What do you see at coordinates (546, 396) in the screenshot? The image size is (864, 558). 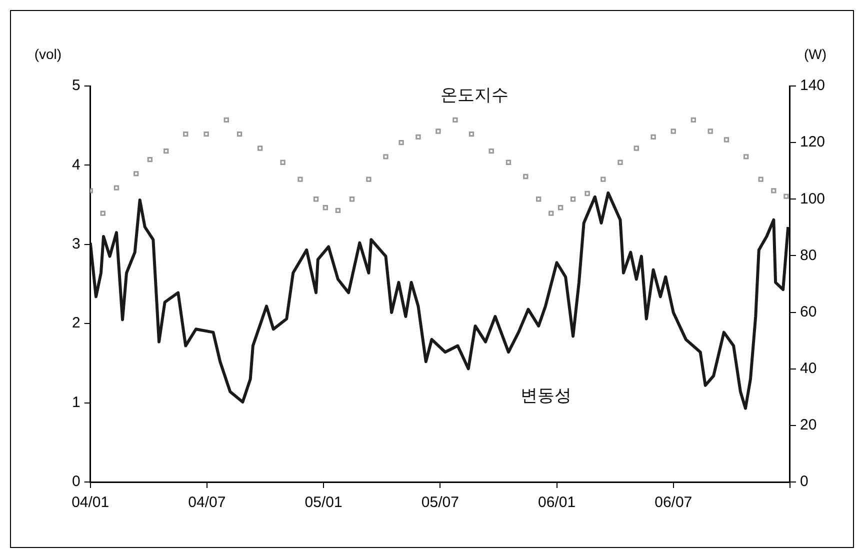 I see `text: 변동성` at bounding box center [546, 396].